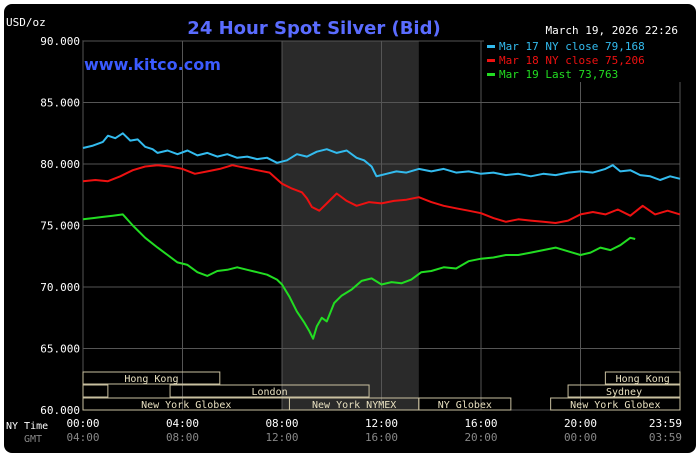 The height and width of the screenshot is (457, 700). What do you see at coordinates (82, 423) in the screenshot?
I see `x-tick-label-ny: 00:00` at bounding box center [82, 423].